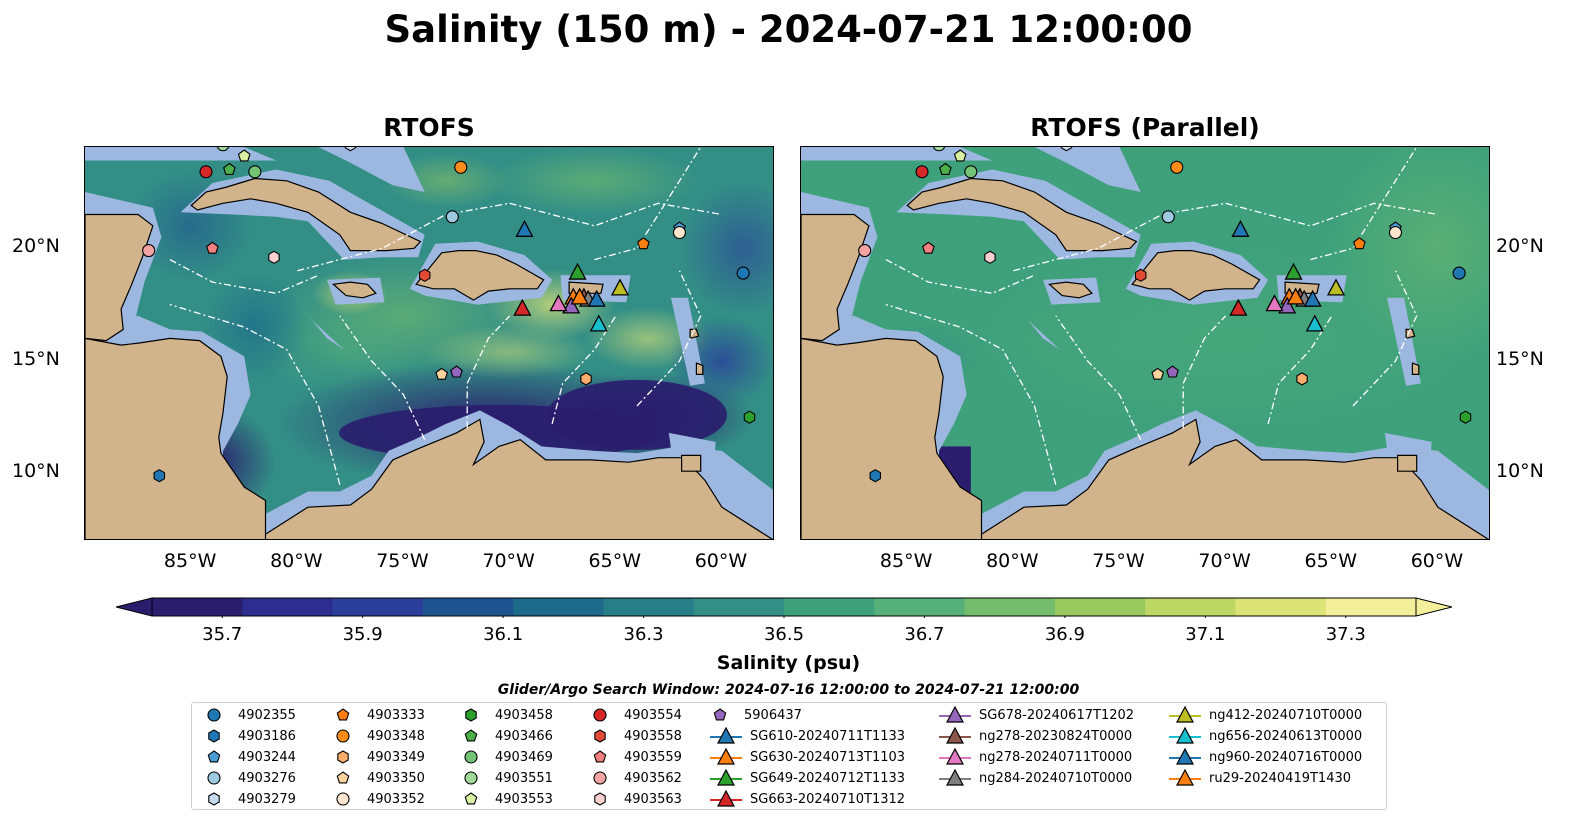 This screenshot has height=828, width=1577. I want to click on legend-label: SG678-20240617T1202, so click(1057, 715).